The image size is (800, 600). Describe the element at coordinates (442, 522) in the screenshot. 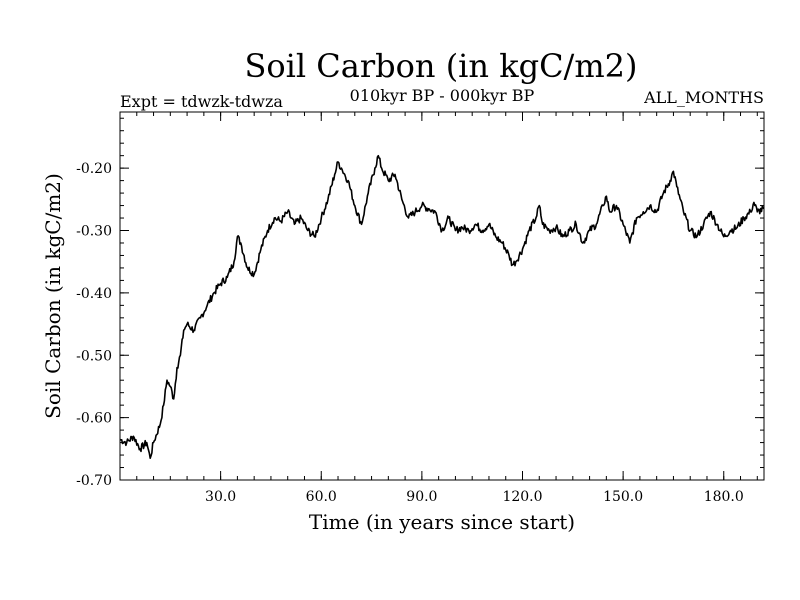

I see `x-axis-label: Time (in years since start)` at that location.